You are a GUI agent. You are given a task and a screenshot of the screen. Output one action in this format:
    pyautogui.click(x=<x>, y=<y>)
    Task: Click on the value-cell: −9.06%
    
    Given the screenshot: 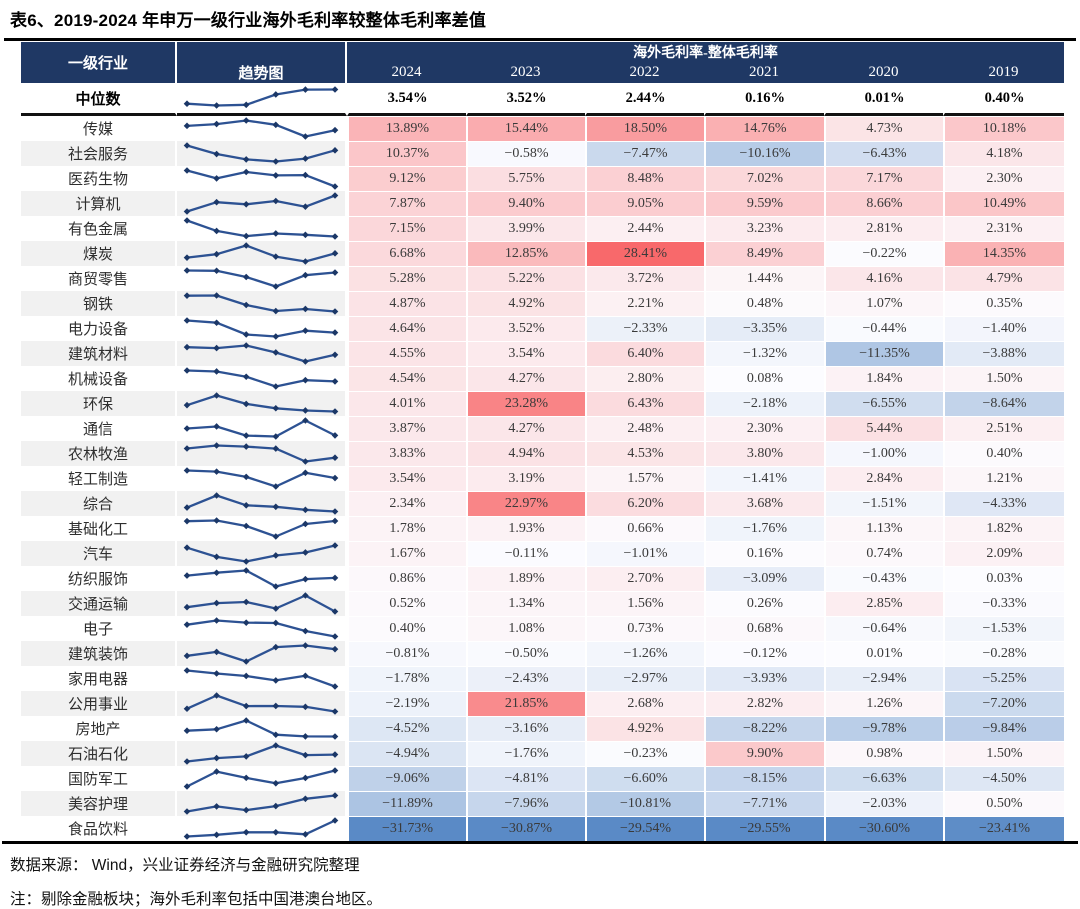 What is the action you would take?
    pyautogui.click(x=406, y=778)
    